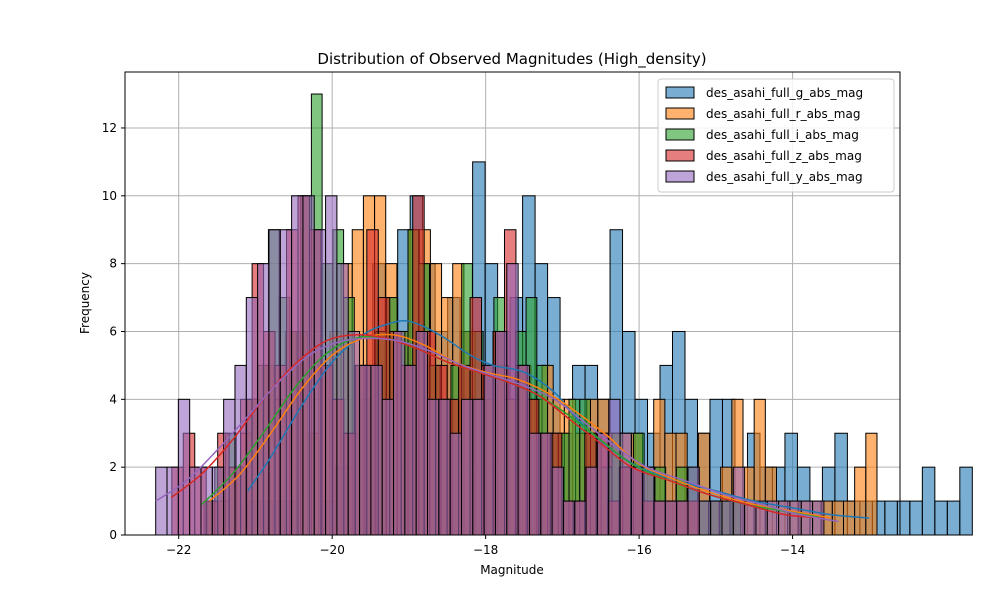  I want to click on legend-label: des_asahi_full_i_abs_mag, so click(782, 135).